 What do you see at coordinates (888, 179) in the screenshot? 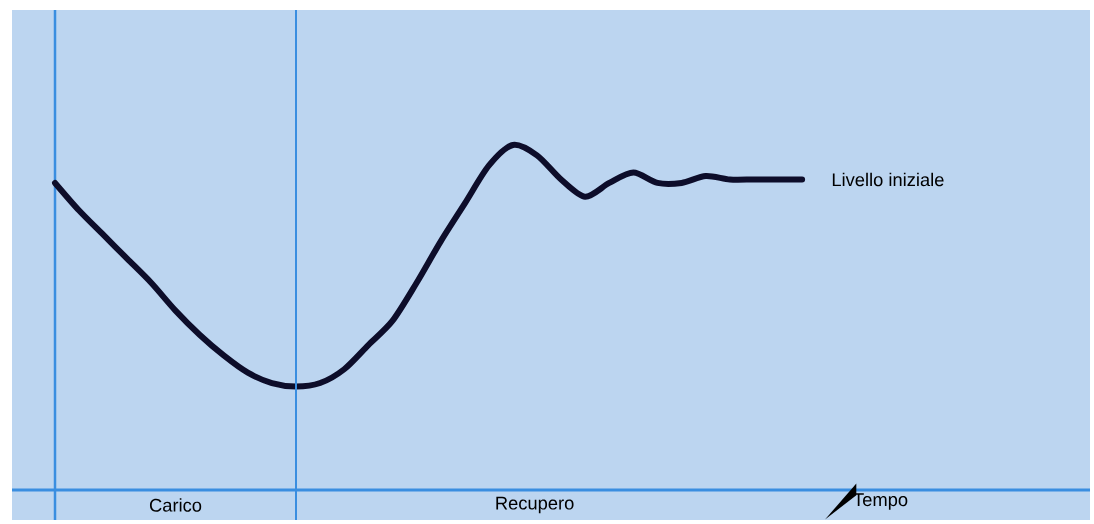
I see `annotation: Livello iniziale` at bounding box center [888, 179].